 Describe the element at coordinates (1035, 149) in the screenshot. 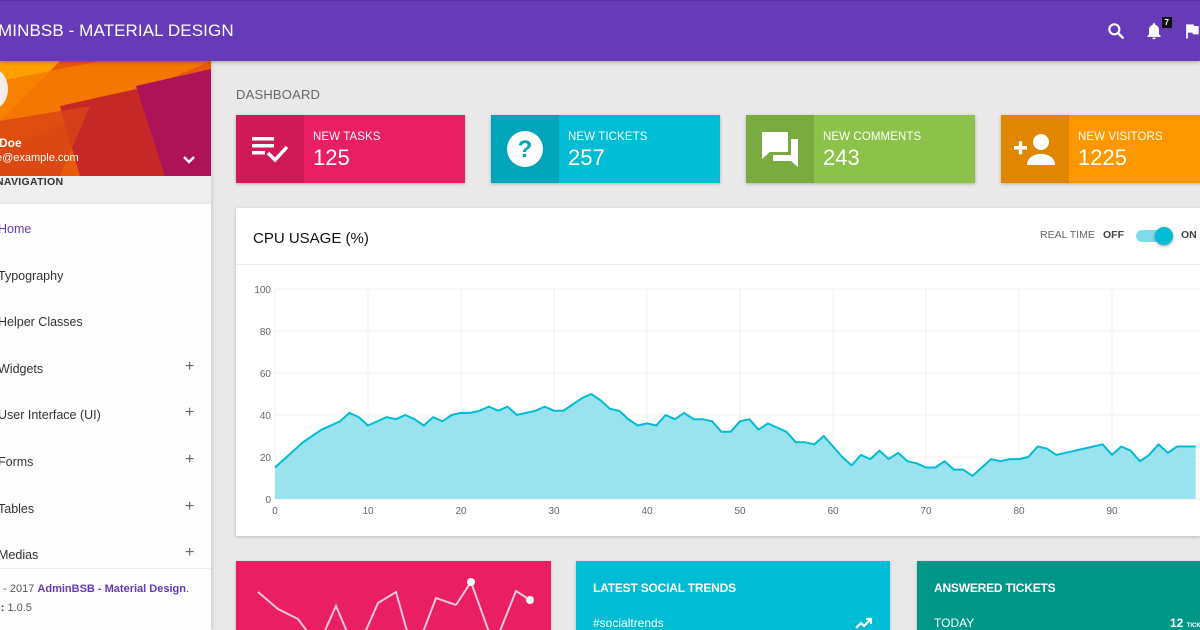

I see `person-add-icon` at that location.